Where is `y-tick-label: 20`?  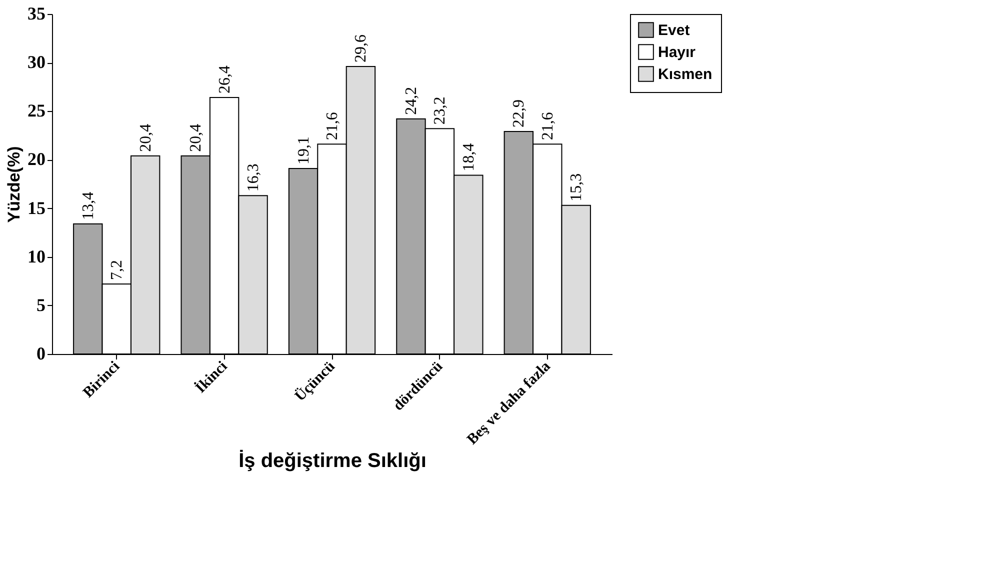
y-tick-label: 20 is located at coordinates (37, 159).